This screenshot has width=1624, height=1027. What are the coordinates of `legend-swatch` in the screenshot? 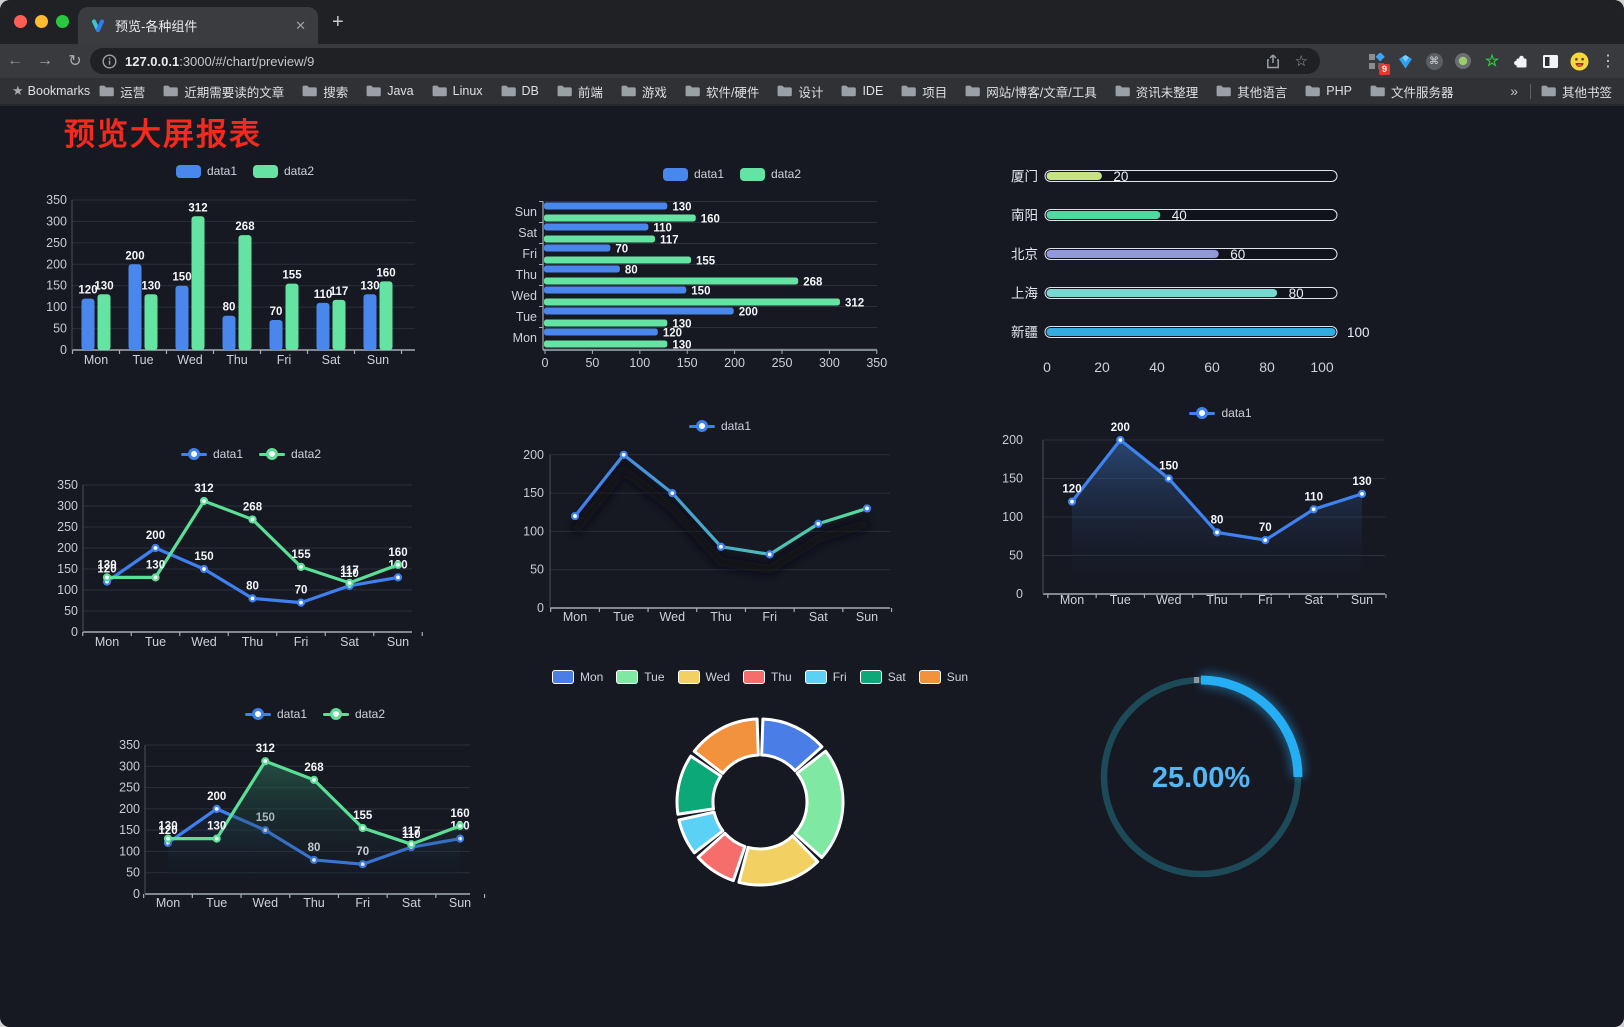 It's located at (929, 677).